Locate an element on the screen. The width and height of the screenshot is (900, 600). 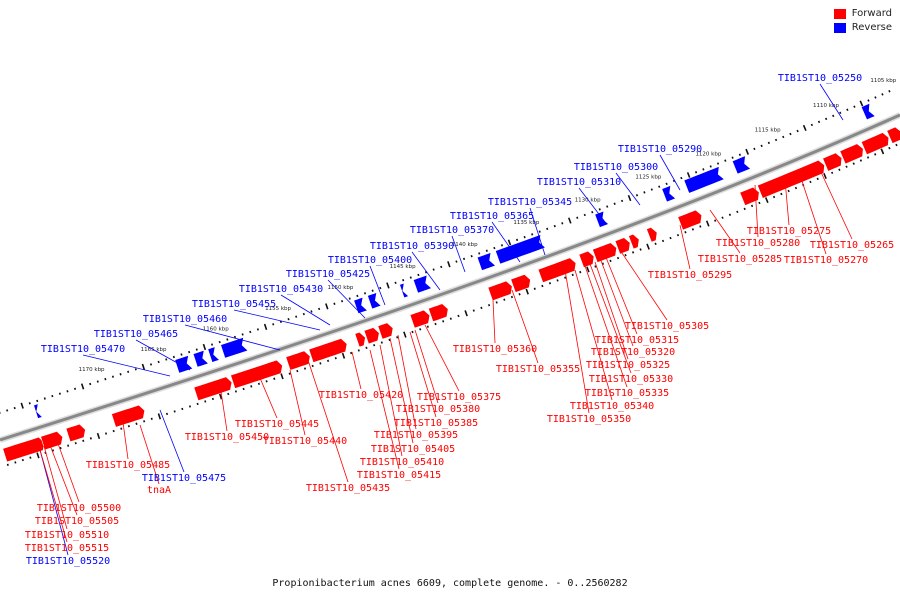
gene-label: TIB1ST10_05470 is located at coordinates (83, 349).